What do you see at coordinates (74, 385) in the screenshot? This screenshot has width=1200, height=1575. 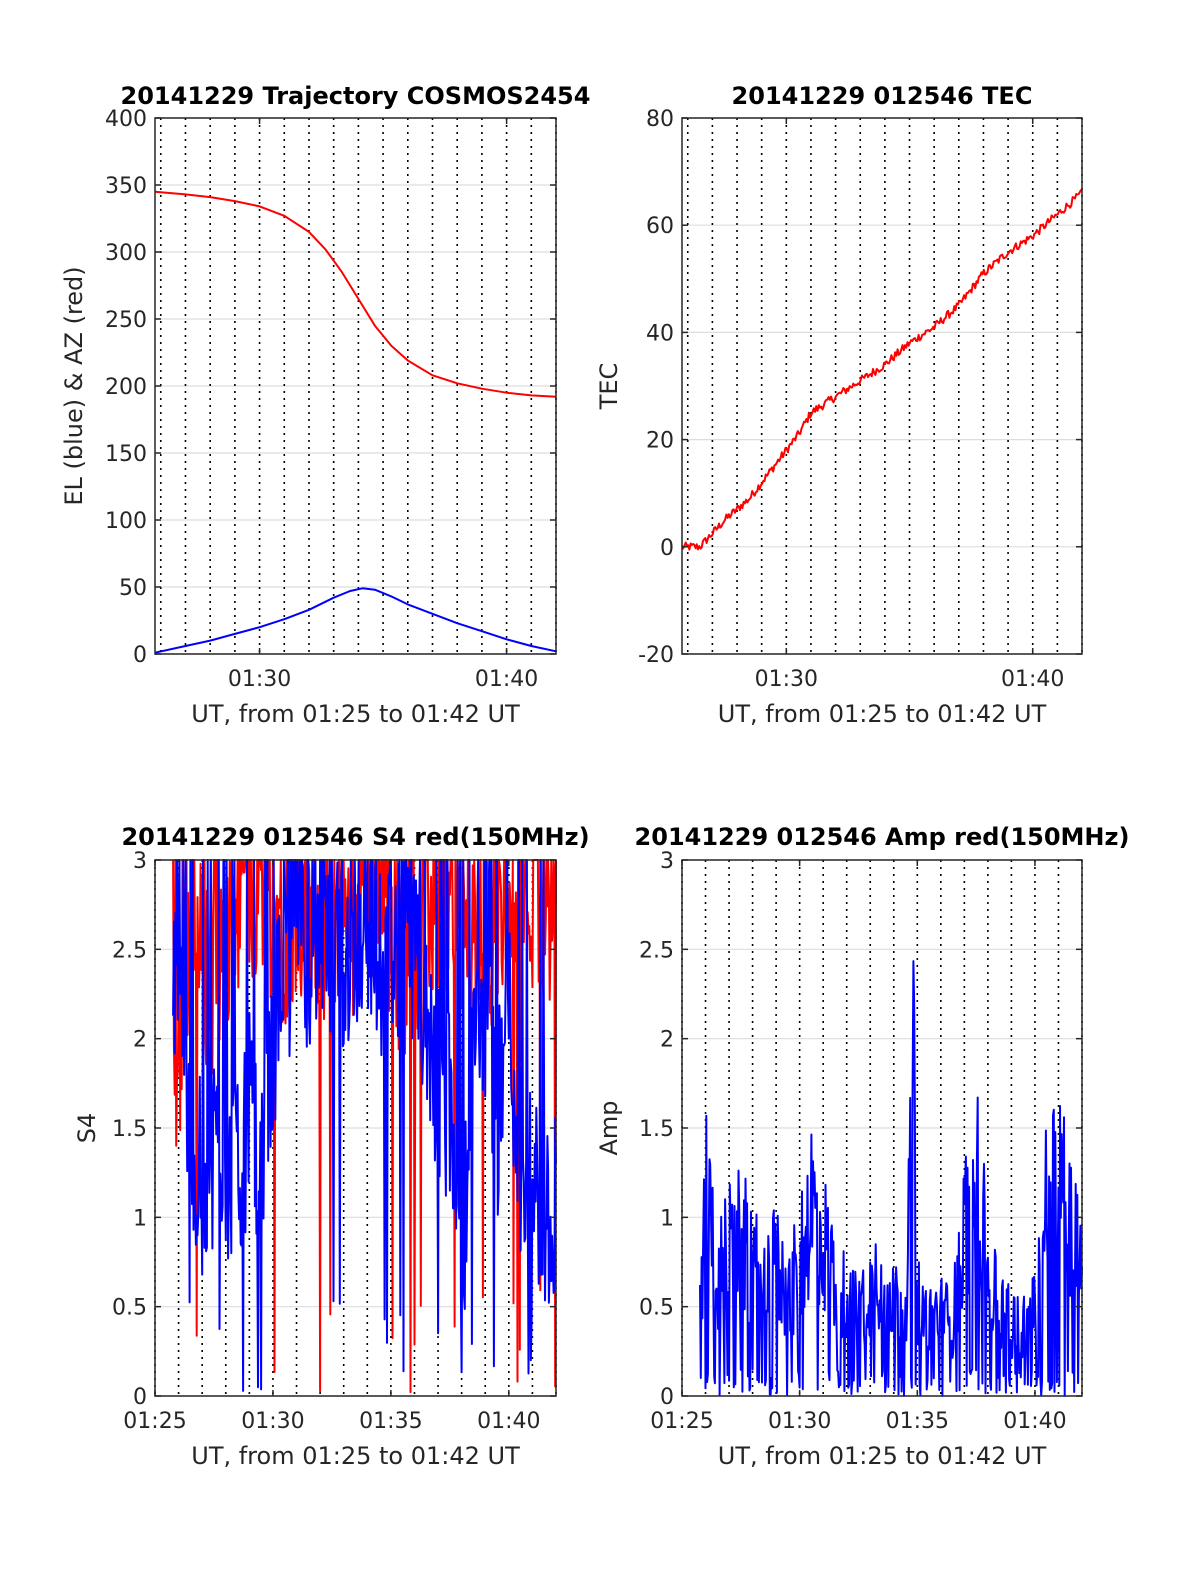 I see `y-axis-label: EL (blue) & AZ (red)` at bounding box center [74, 385].